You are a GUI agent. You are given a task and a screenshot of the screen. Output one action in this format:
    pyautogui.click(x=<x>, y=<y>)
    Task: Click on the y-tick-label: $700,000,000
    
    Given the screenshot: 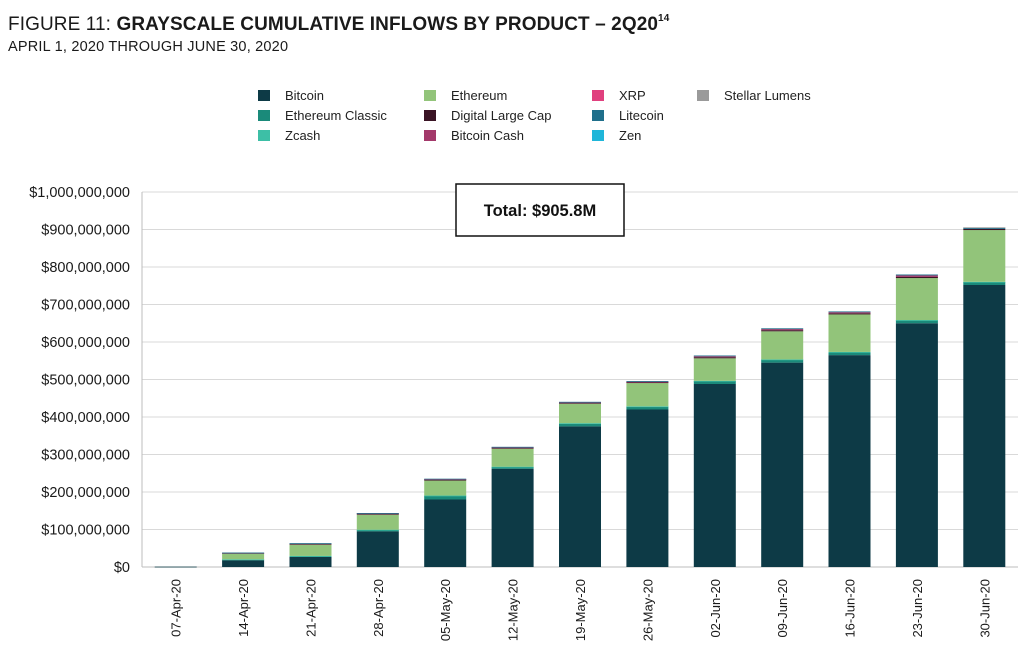 What is the action you would take?
    pyautogui.click(x=85, y=306)
    